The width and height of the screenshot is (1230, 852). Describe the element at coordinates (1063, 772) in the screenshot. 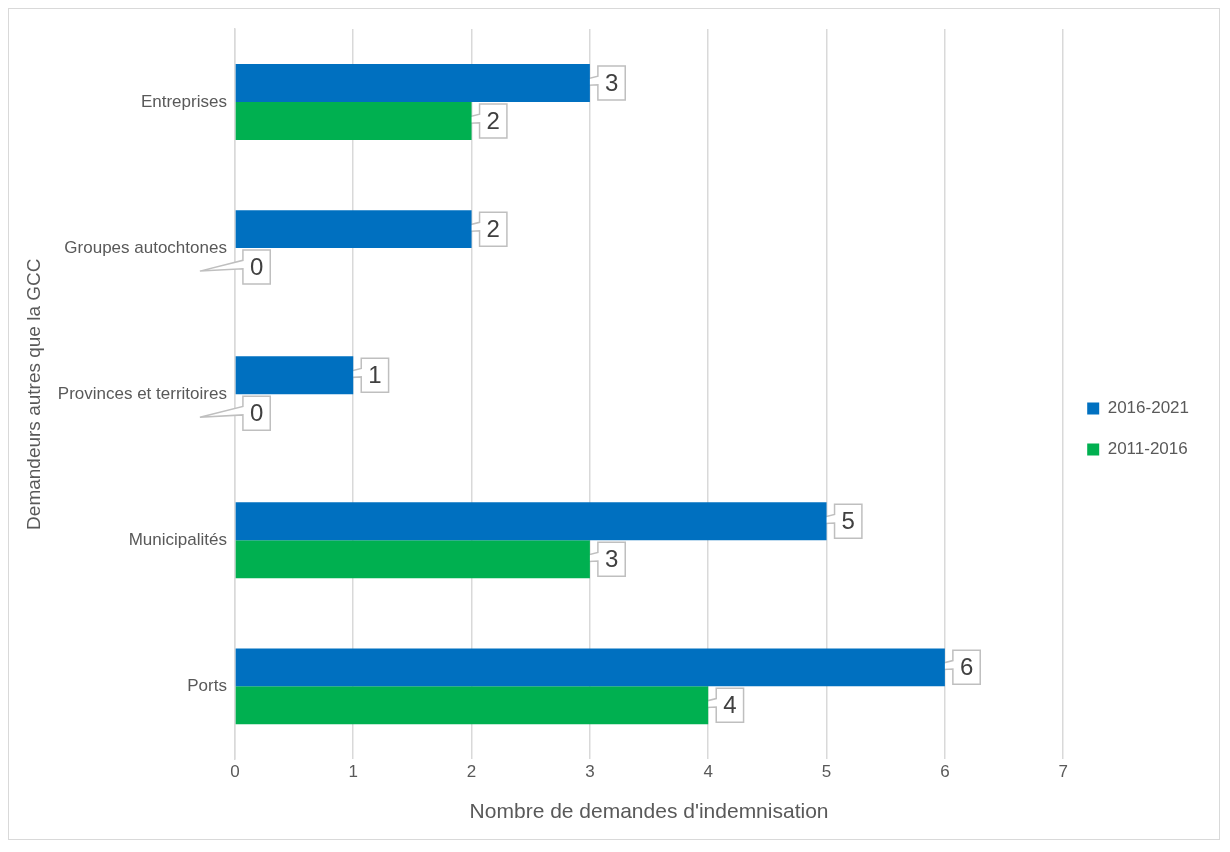

I see `x-tick-label: 7` at that location.